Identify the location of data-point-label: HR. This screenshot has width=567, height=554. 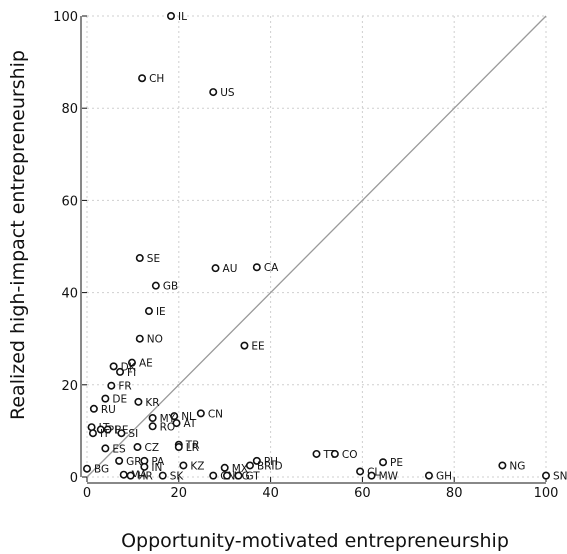
(145, 477).